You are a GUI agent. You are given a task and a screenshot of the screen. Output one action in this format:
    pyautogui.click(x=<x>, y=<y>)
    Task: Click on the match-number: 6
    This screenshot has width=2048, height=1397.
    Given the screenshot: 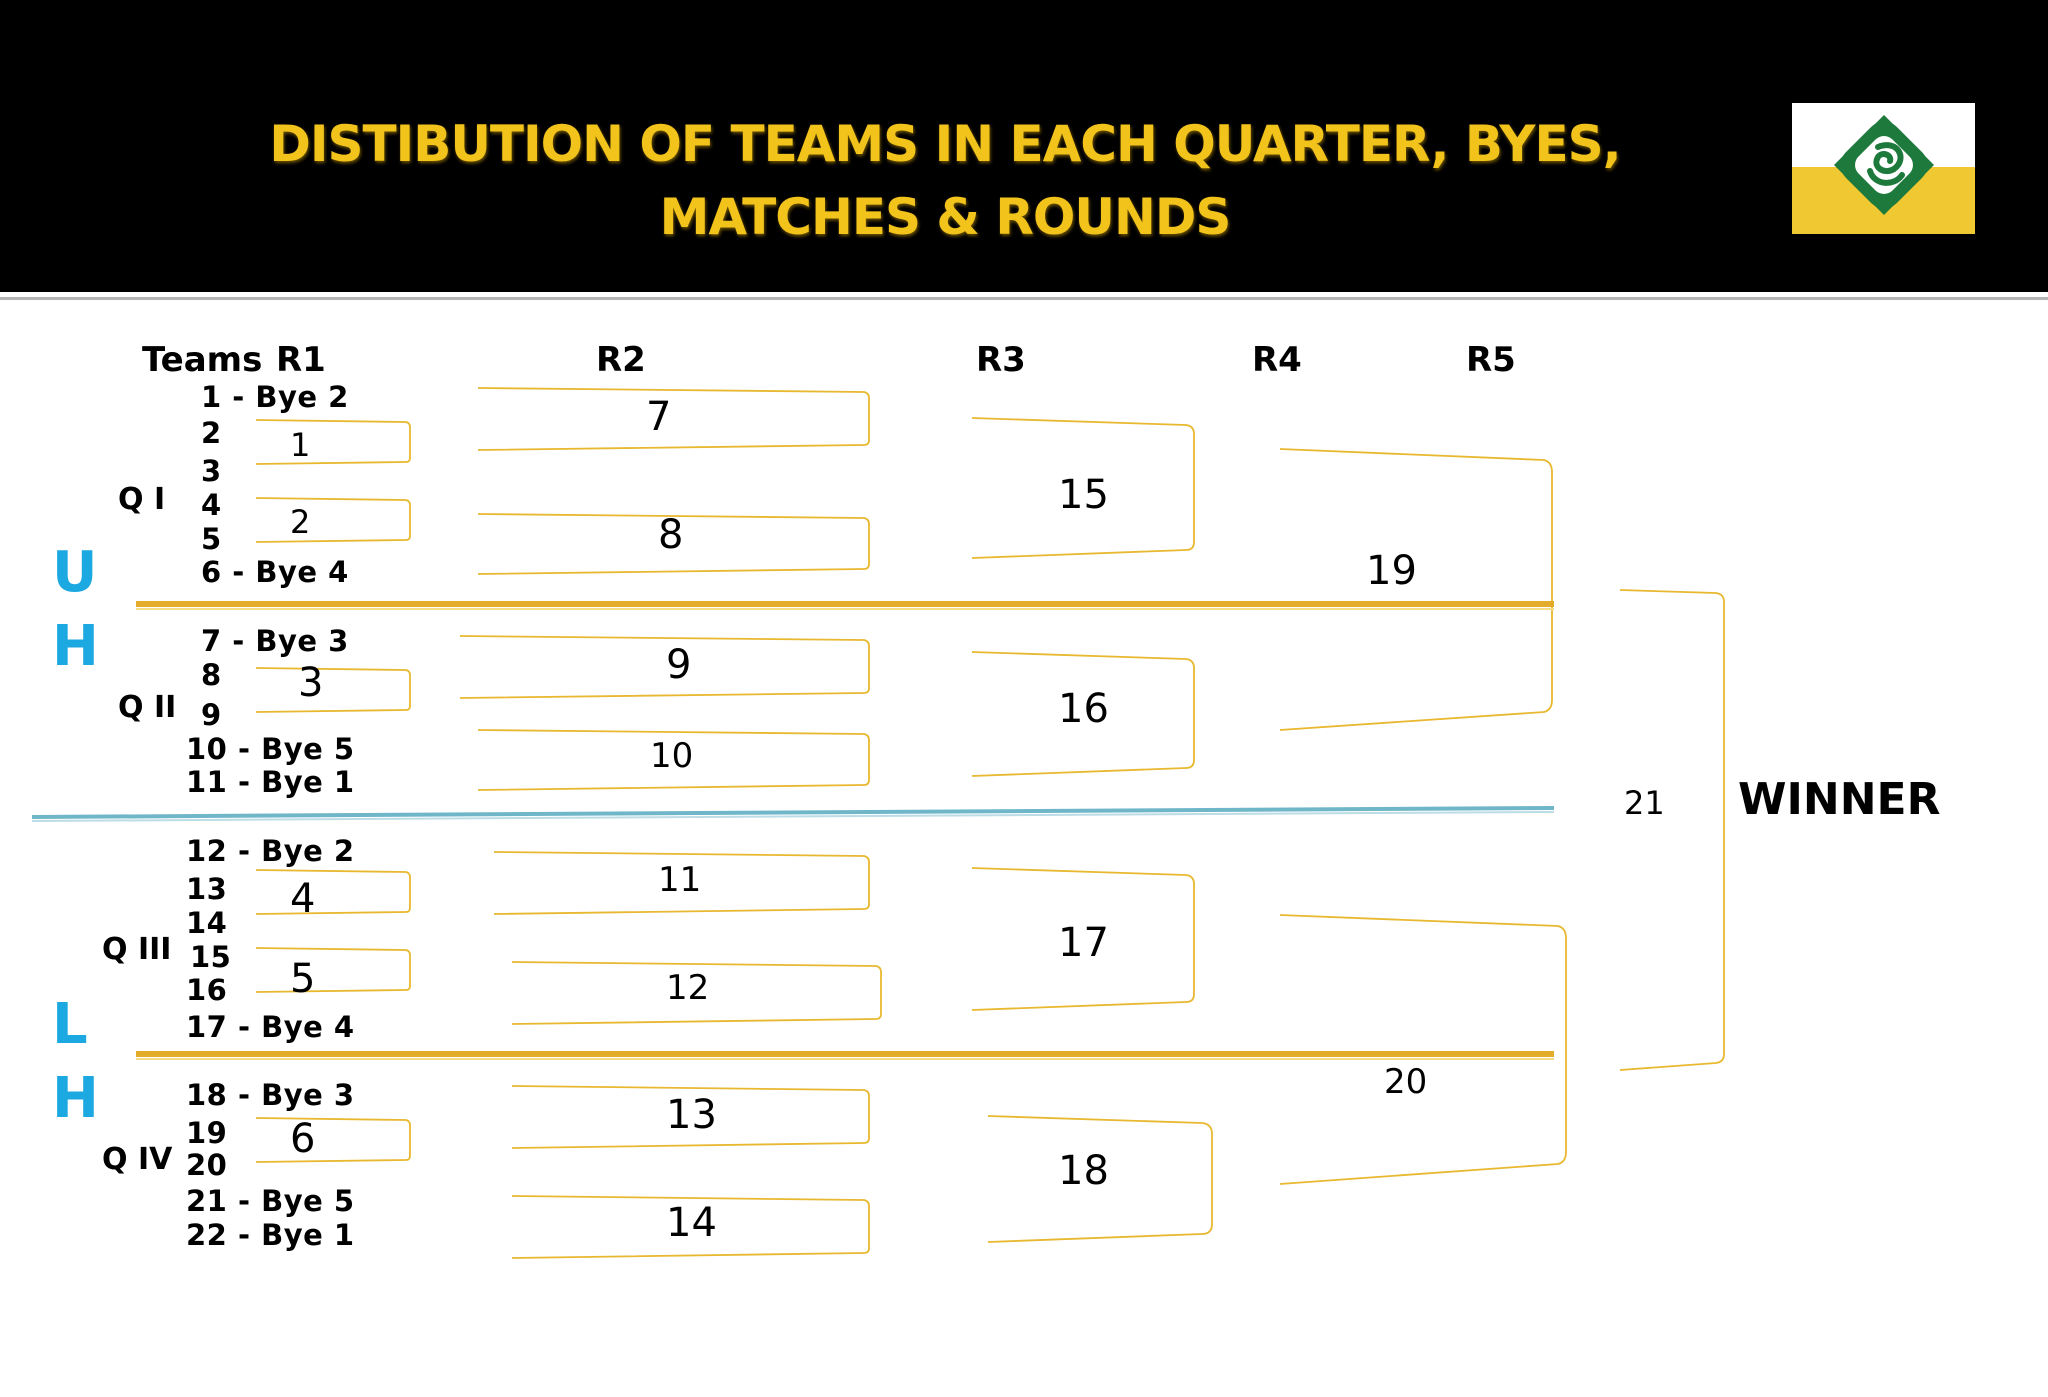 What is the action you would take?
    pyautogui.click(x=303, y=1139)
    